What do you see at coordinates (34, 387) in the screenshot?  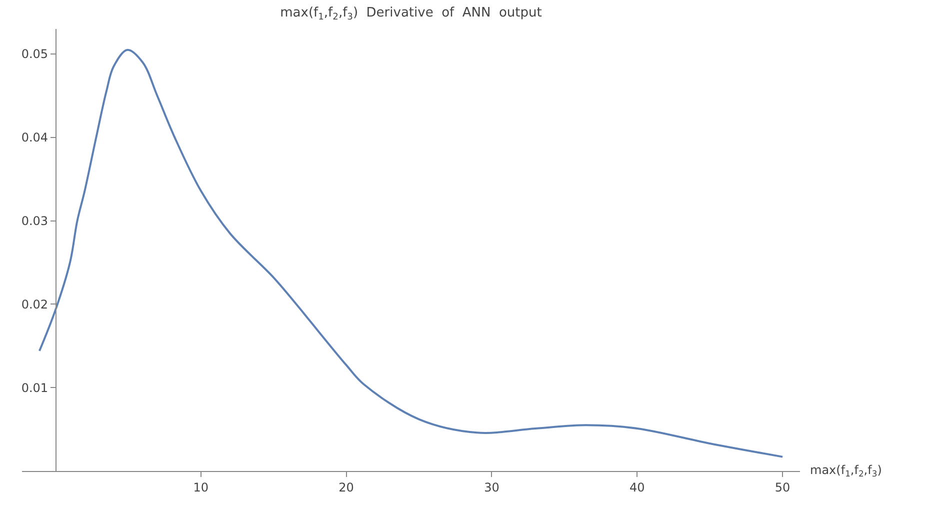 I see `y-tick-label: 0.01` at bounding box center [34, 387].